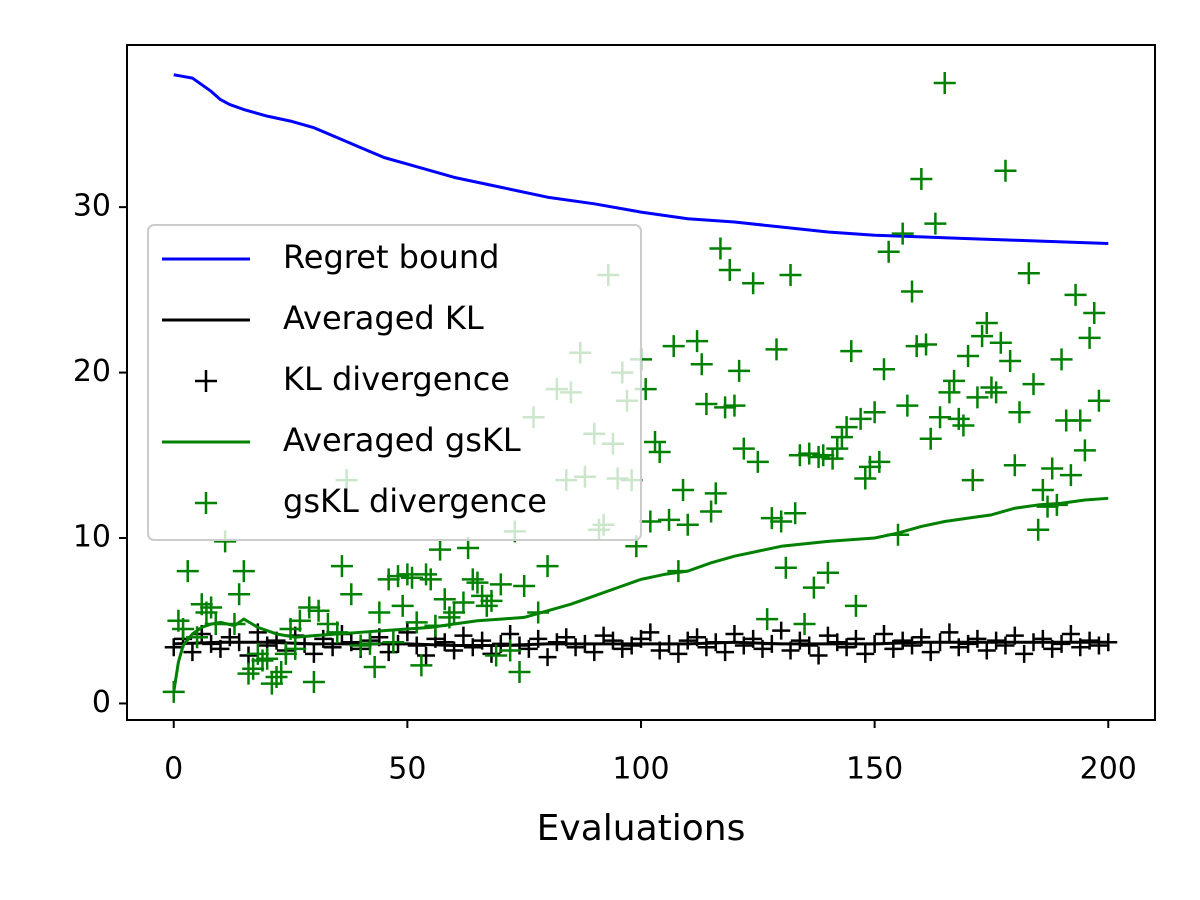  What do you see at coordinates (206, 503) in the screenshot?
I see `legend-swatch` at bounding box center [206, 503].